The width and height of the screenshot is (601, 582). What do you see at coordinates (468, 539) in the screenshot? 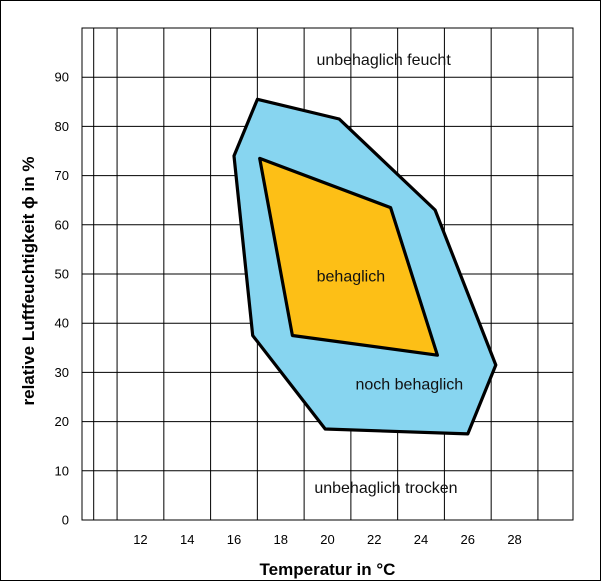
I see `x-tick-label: 26` at bounding box center [468, 539].